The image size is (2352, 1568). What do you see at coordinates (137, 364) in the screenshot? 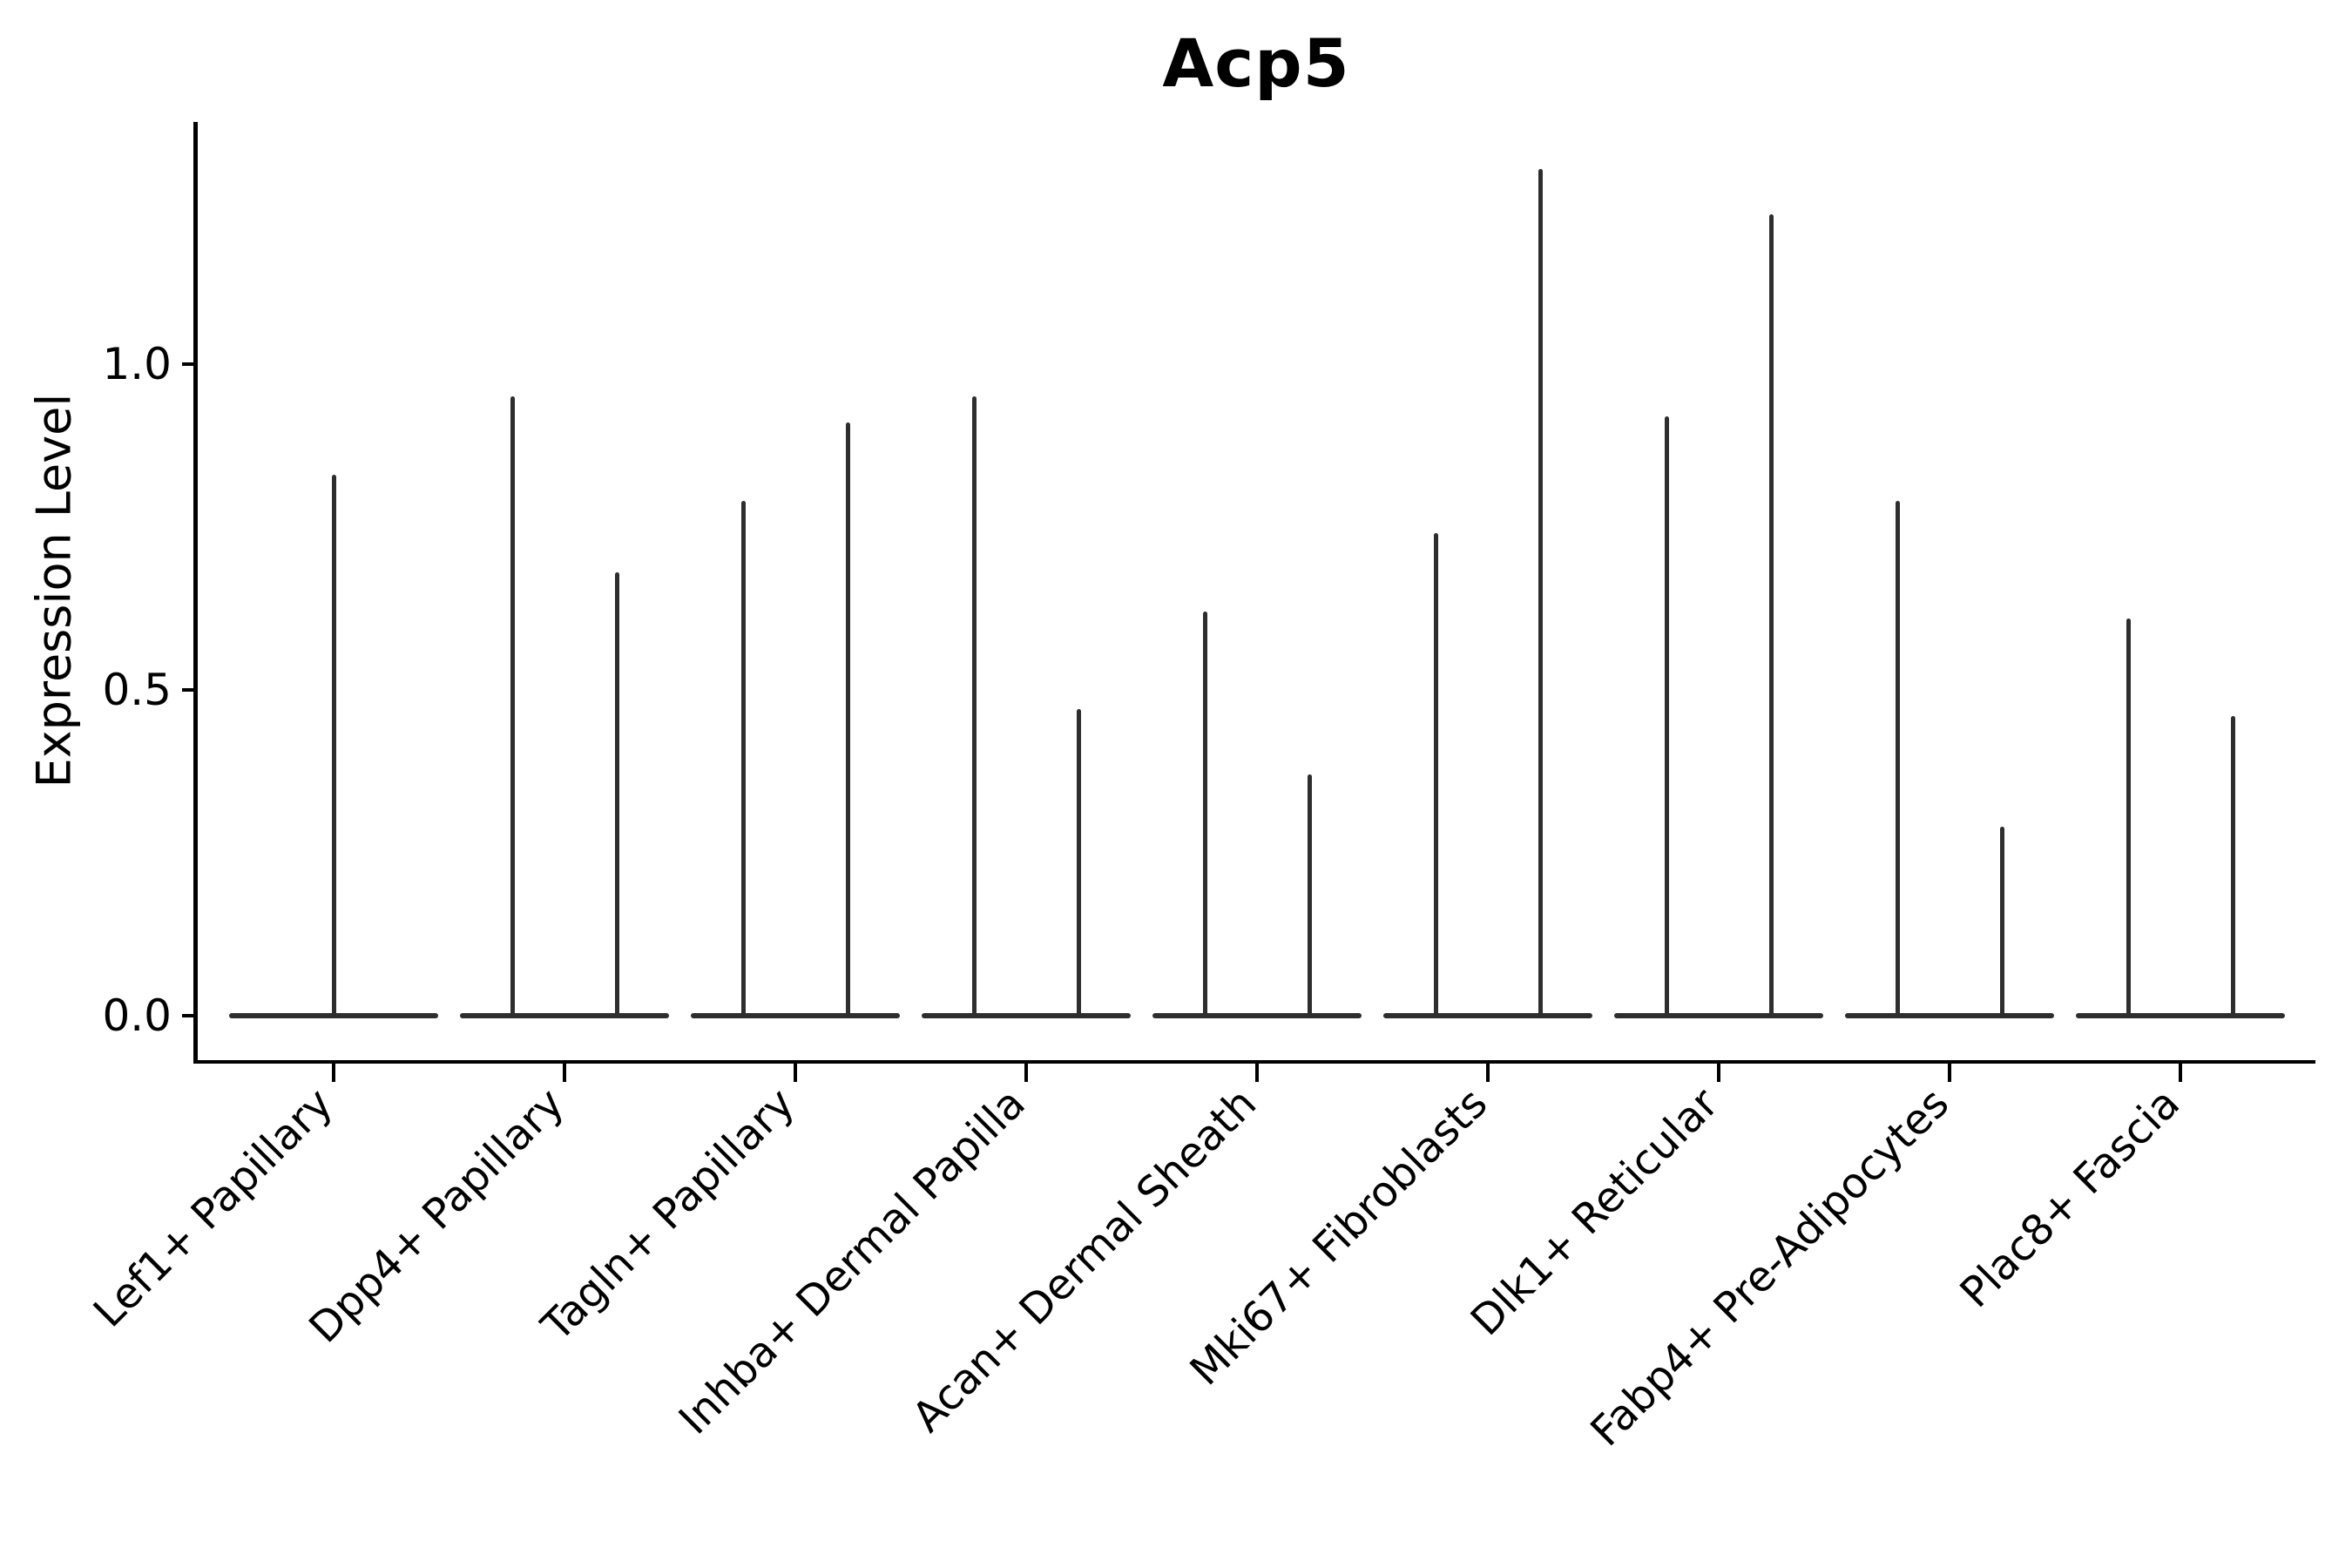
I see `y-tick-label: 1.0` at bounding box center [137, 364].